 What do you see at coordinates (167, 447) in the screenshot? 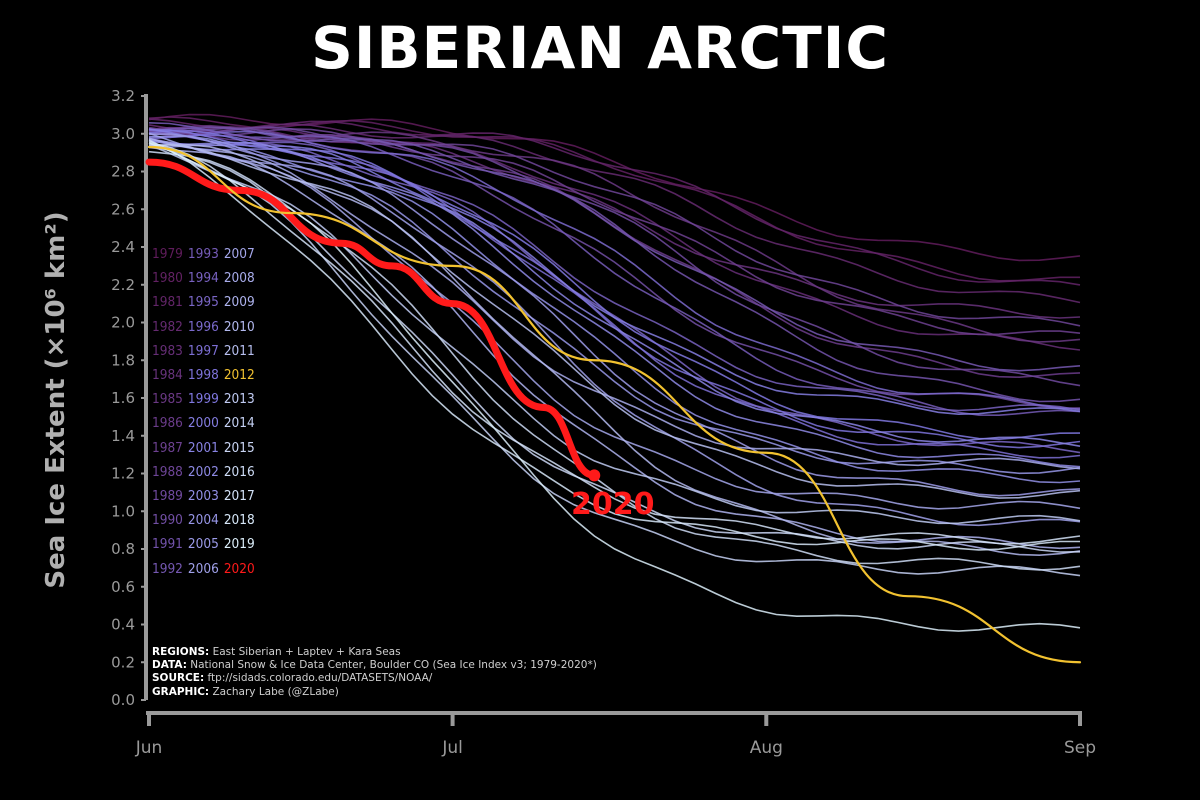
I see `legend-year: 1987` at bounding box center [167, 447].